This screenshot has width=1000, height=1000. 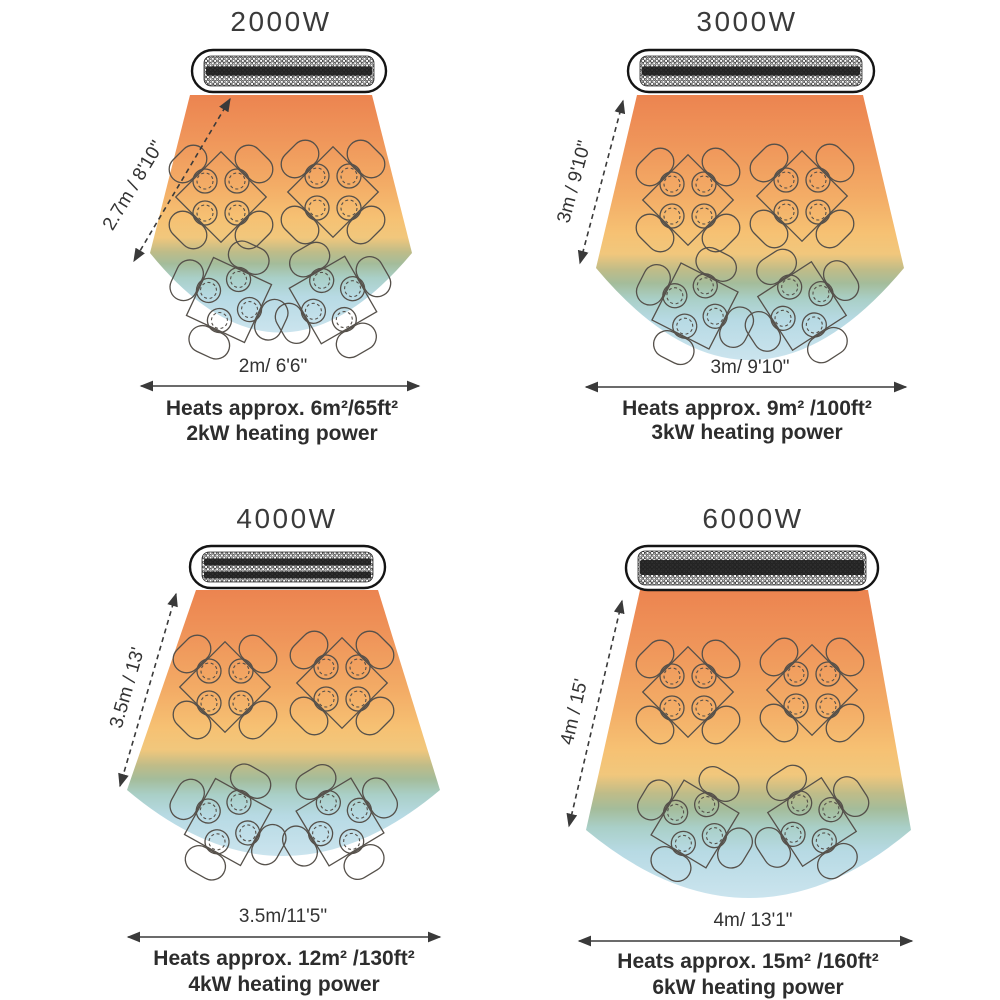 What do you see at coordinates (282, 433) in the screenshot?
I see `power-caption: 2kW heating power` at bounding box center [282, 433].